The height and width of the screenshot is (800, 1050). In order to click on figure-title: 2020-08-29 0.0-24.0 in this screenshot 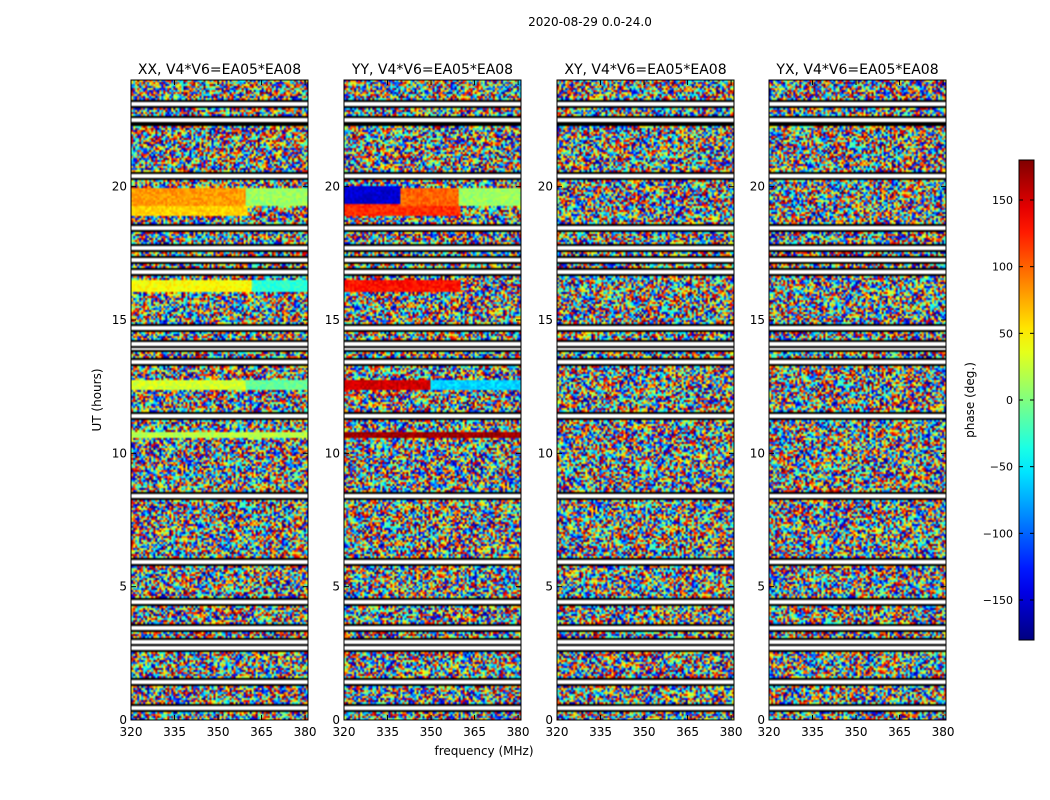, I will do `click(590, 22)`.